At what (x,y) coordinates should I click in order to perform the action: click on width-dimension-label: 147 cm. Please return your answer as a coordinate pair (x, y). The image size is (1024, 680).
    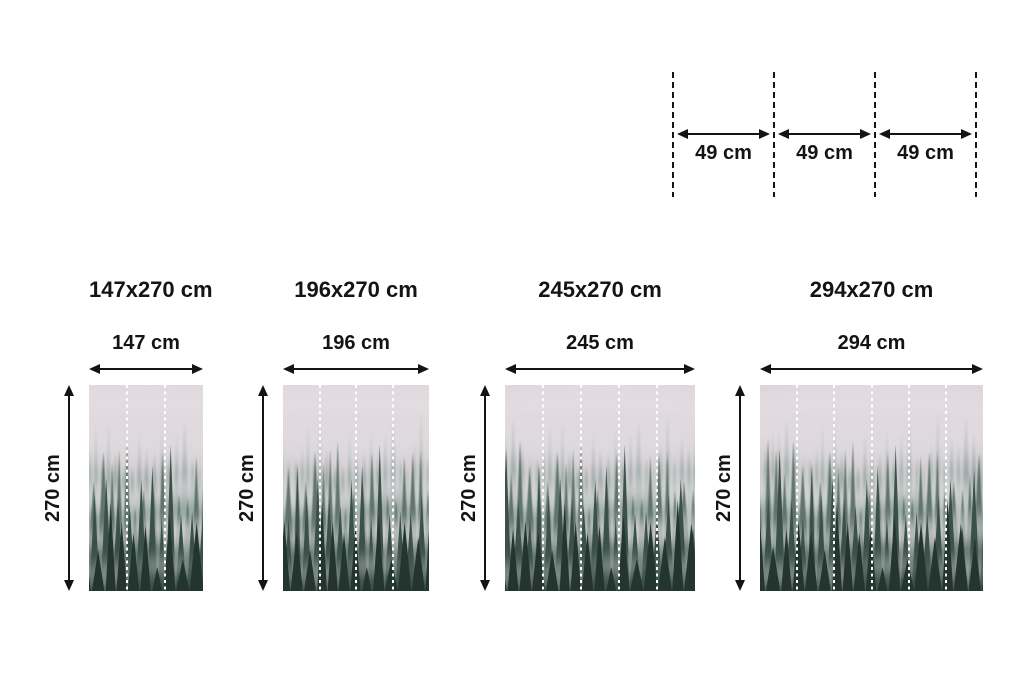
    Looking at the image, I should click on (146, 343).